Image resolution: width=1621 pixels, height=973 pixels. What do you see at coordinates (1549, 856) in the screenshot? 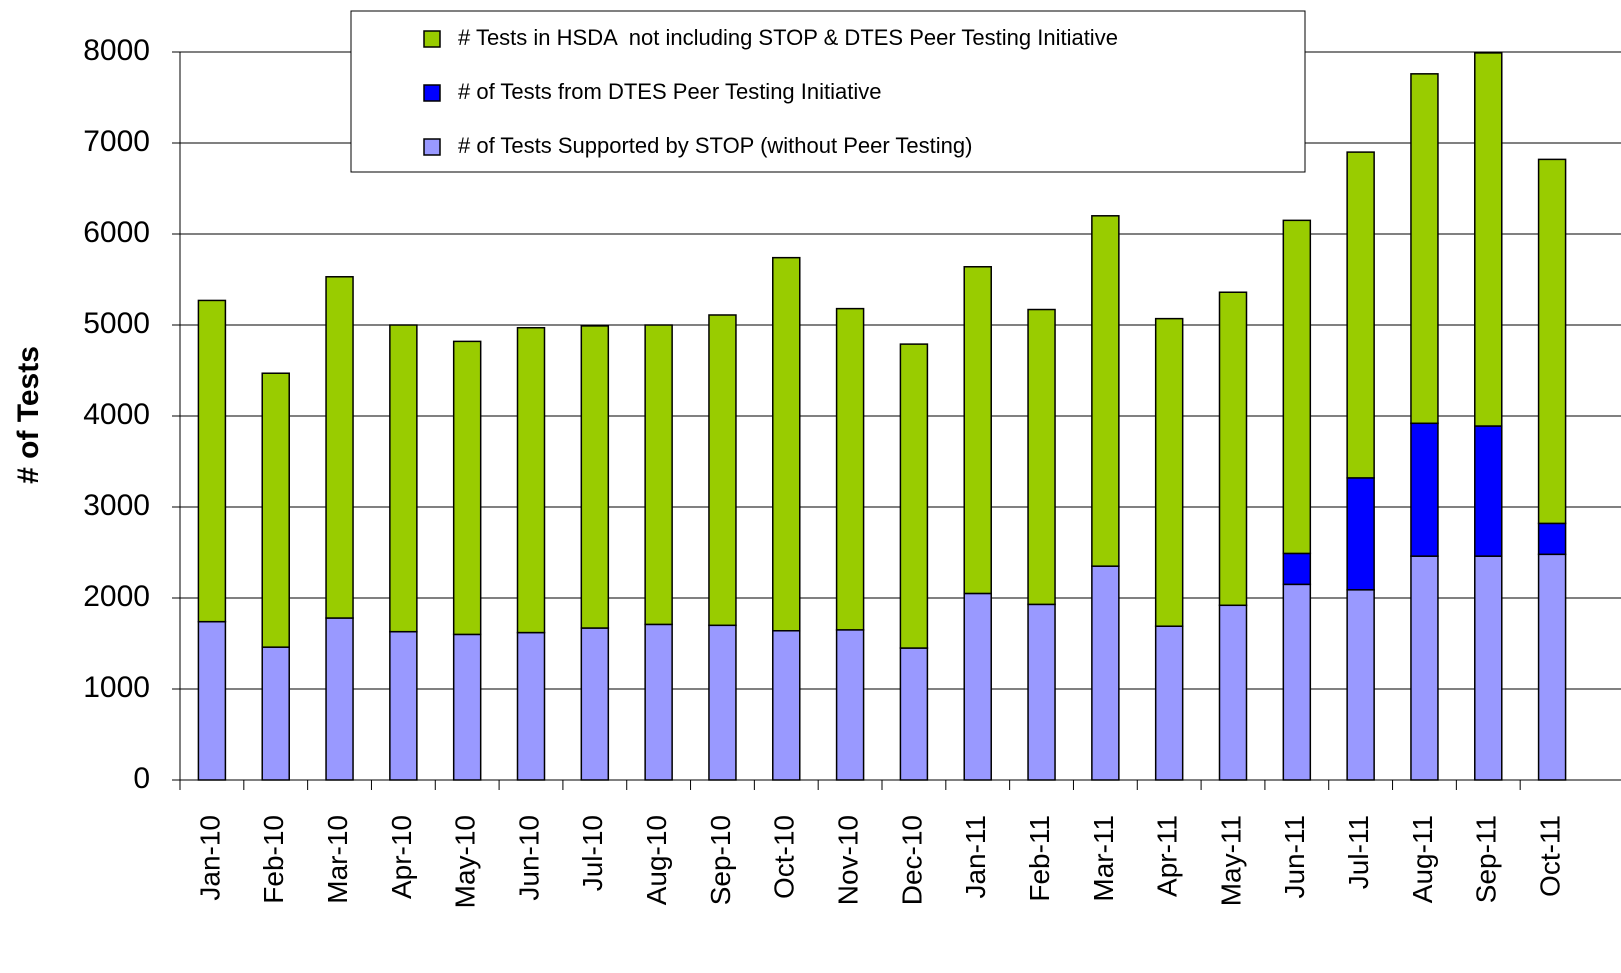
I see `x-tick-label: Oct-11` at bounding box center [1549, 856].